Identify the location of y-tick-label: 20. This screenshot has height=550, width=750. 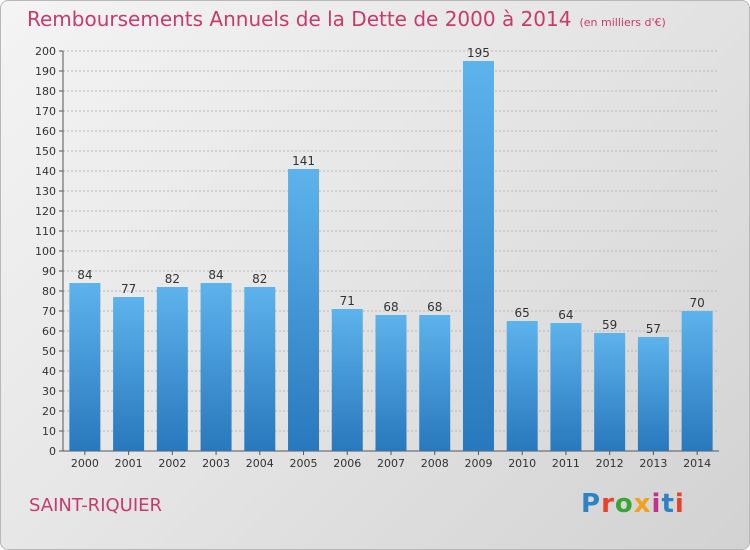
(49, 411).